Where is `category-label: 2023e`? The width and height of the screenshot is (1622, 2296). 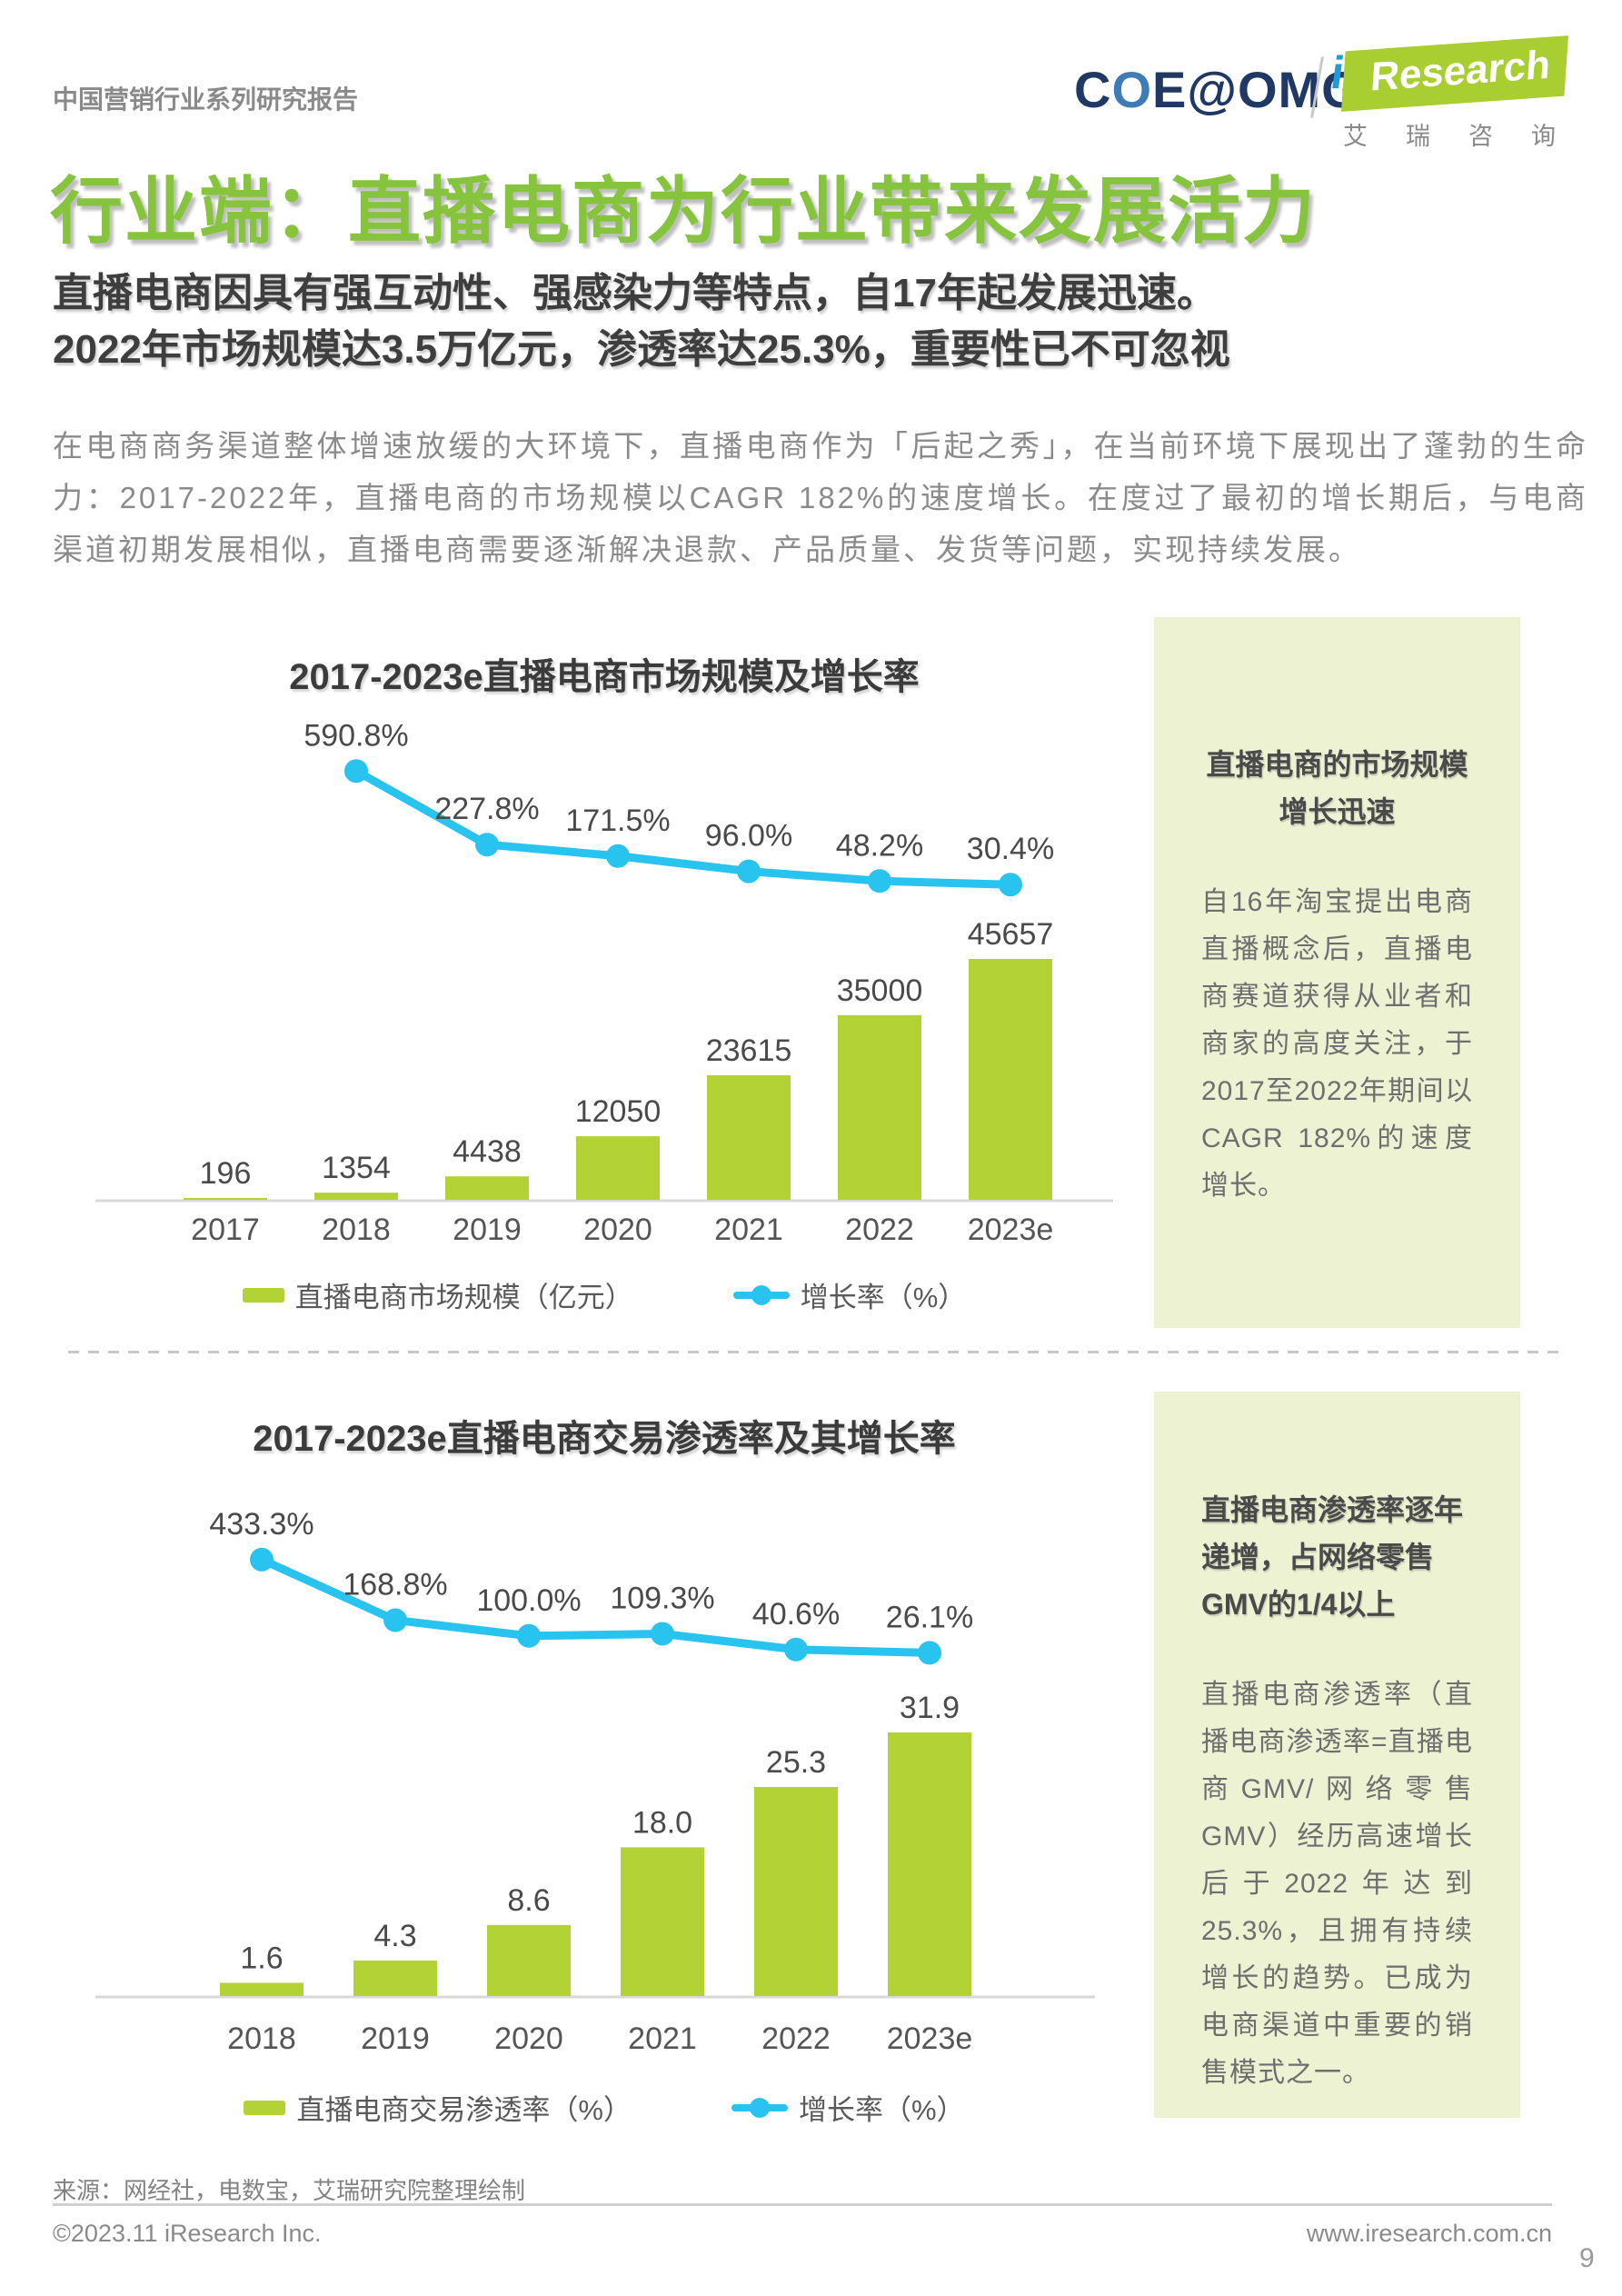
category-label: 2023e is located at coordinates (930, 2038).